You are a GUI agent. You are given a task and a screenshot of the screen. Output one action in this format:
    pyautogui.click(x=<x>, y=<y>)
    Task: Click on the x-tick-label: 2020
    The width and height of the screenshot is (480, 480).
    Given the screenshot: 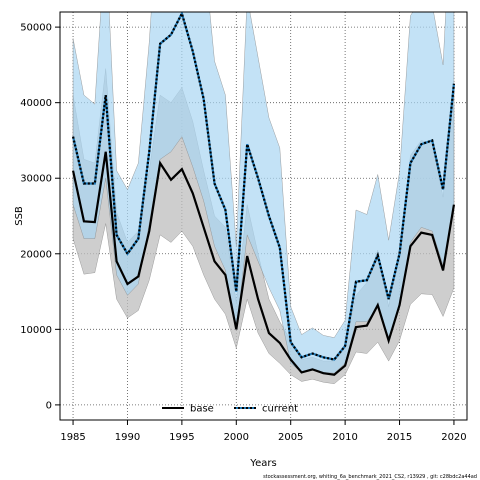 What is the action you would take?
    pyautogui.click(x=453, y=437)
    